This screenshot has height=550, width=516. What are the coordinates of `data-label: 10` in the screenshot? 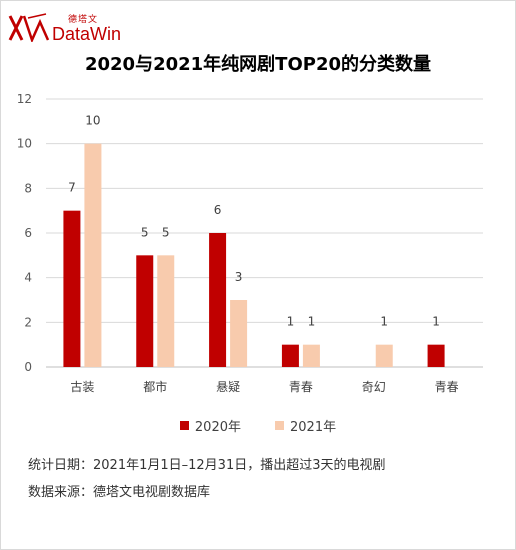 It's located at (92, 121).